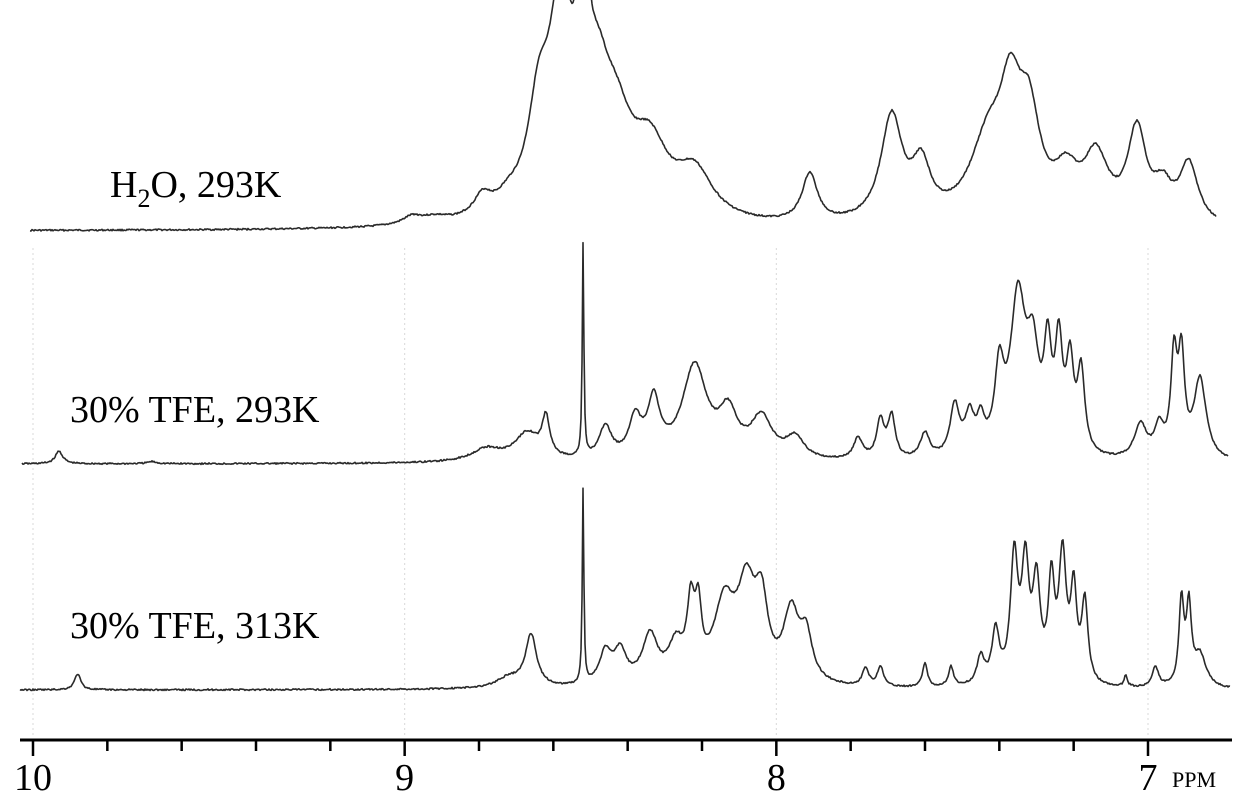 This screenshot has height=797, width=1238. What do you see at coordinates (195, 626) in the screenshot?
I see `trace-label-tfe-313k: 30% TFE, 313K` at bounding box center [195, 626].